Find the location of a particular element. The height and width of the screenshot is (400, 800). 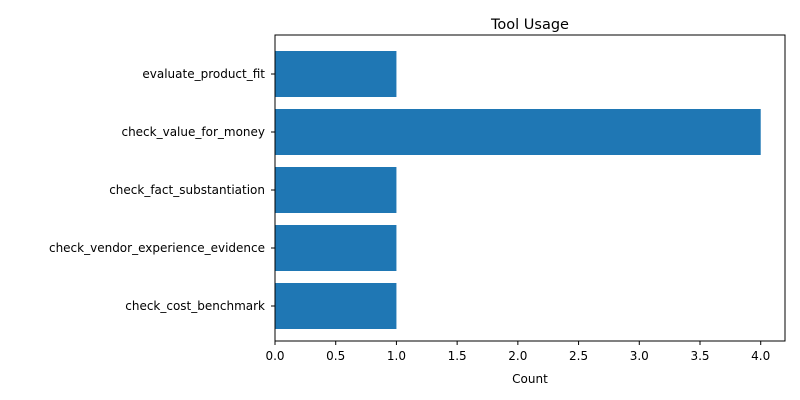

bar-check-vendor-experience-evidence is located at coordinates (336, 248).